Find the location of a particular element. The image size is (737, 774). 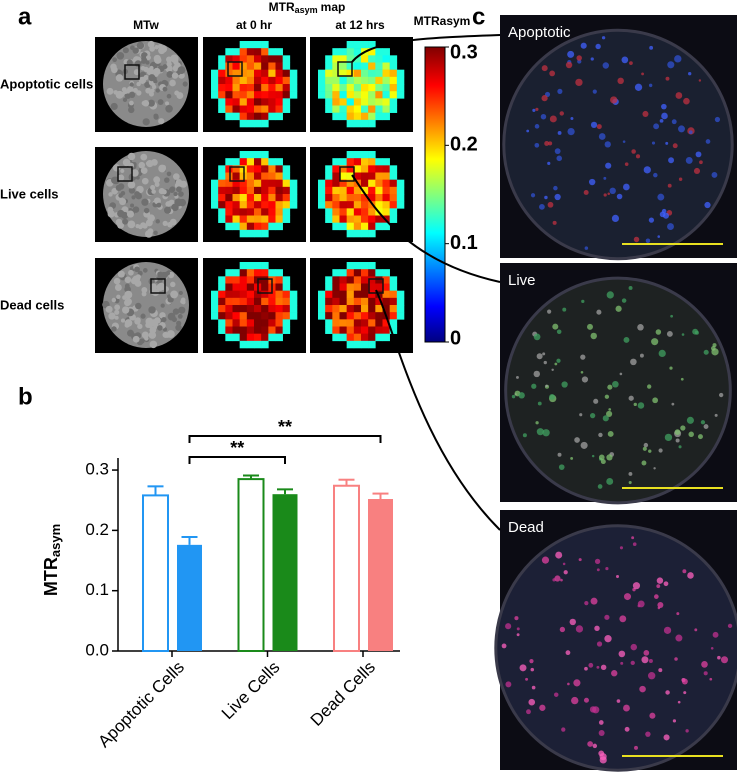

bar is located at coordinates (285, 572).